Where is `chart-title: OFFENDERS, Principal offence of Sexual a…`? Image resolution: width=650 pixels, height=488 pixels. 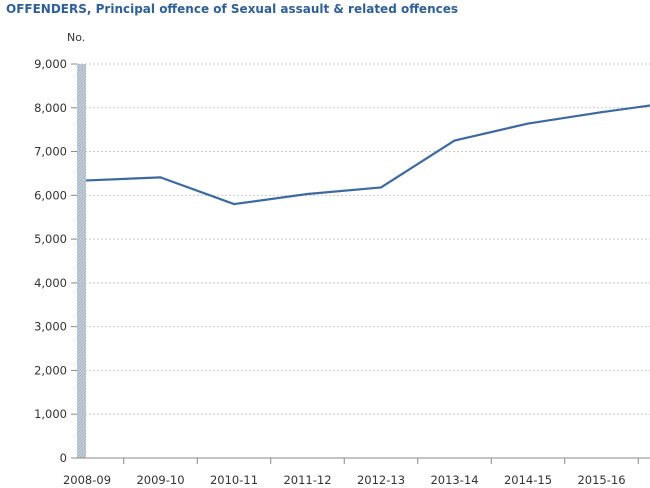 chart-title: OFFENDERS, Principal offence of Sexual a… is located at coordinates (232, 9).